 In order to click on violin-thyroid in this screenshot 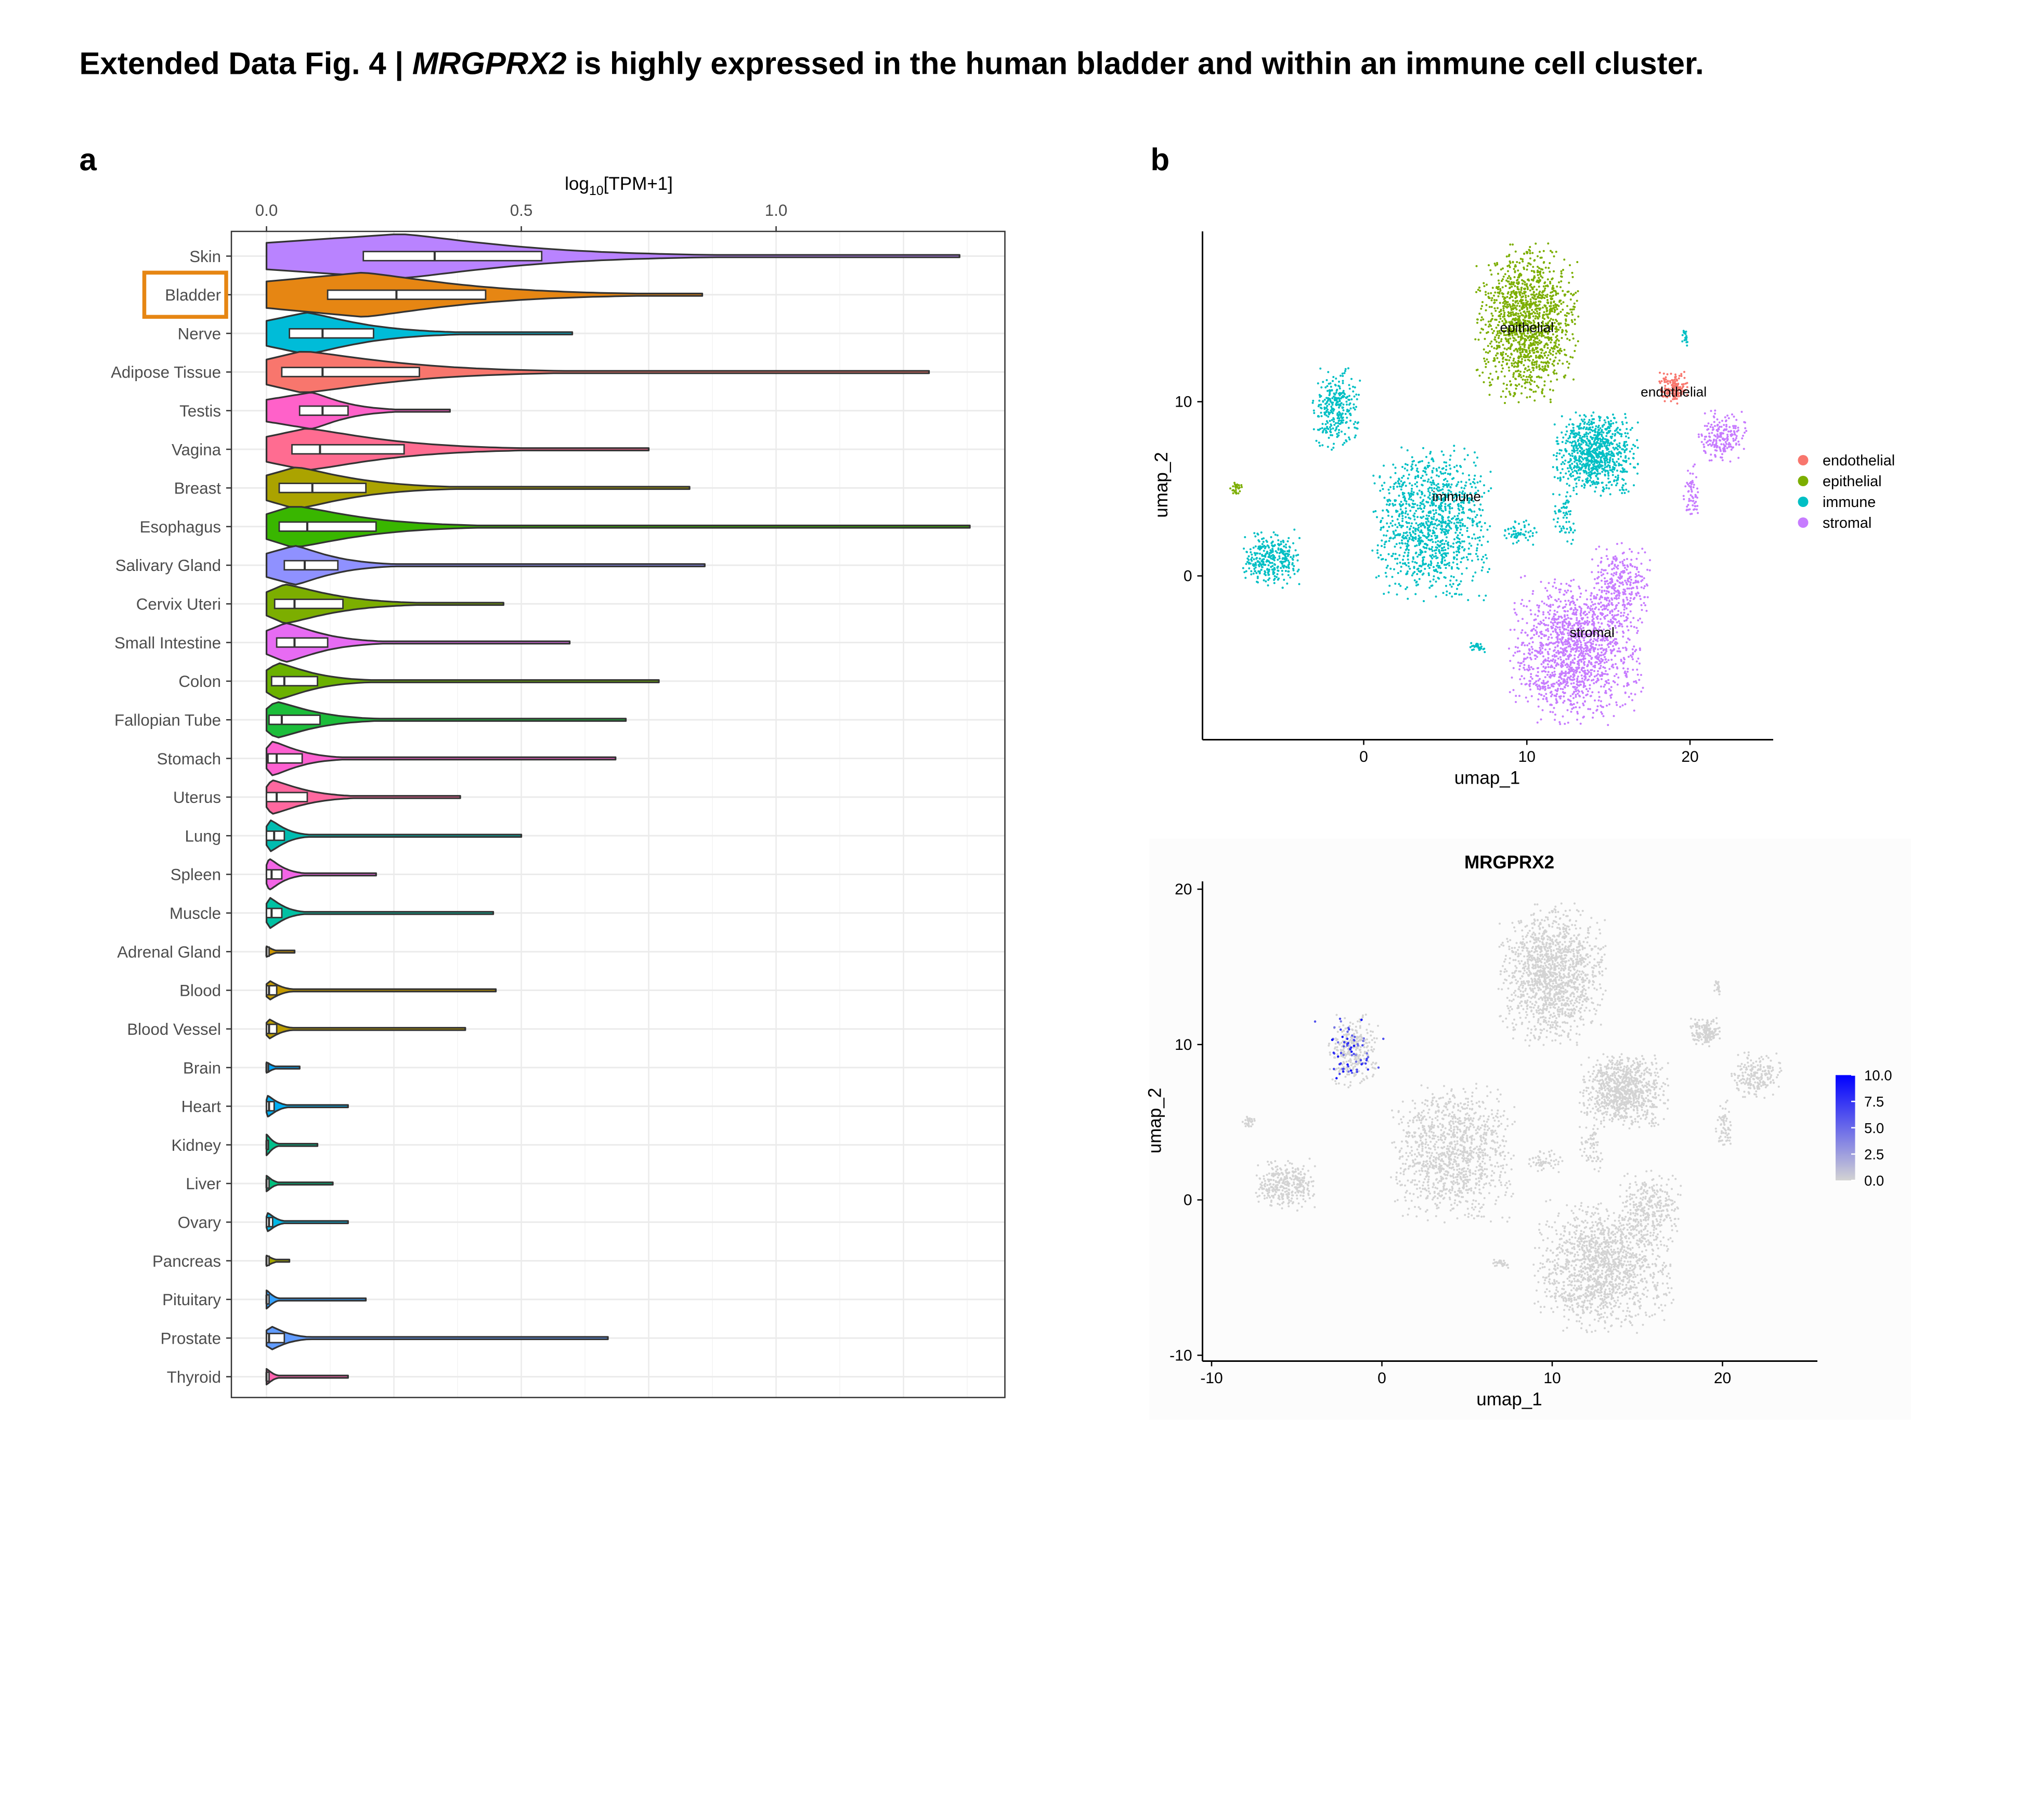, I will do `click(307, 1377)`.